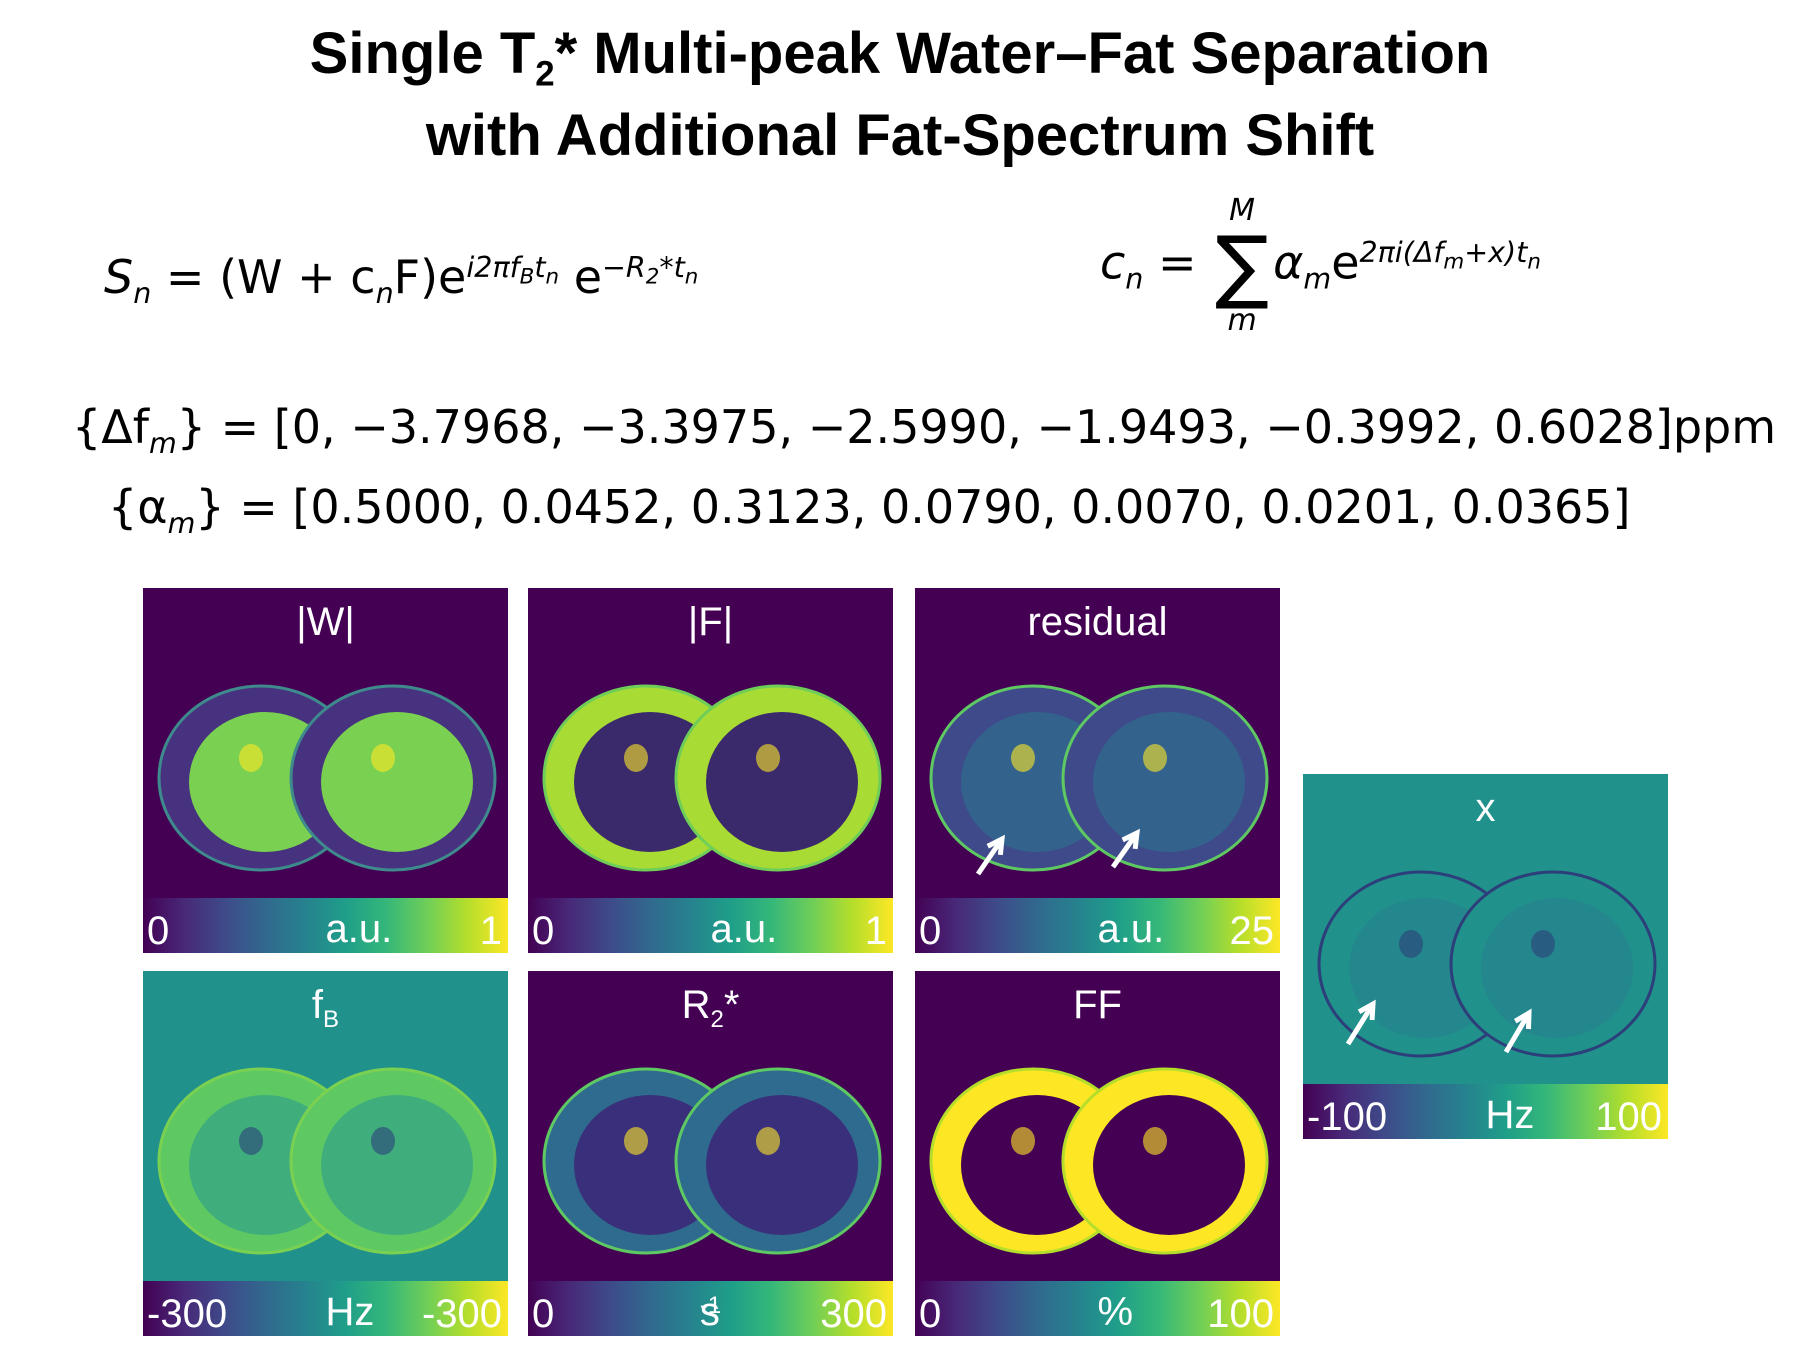  I want to click on title-part: x, so click(1485, 808).